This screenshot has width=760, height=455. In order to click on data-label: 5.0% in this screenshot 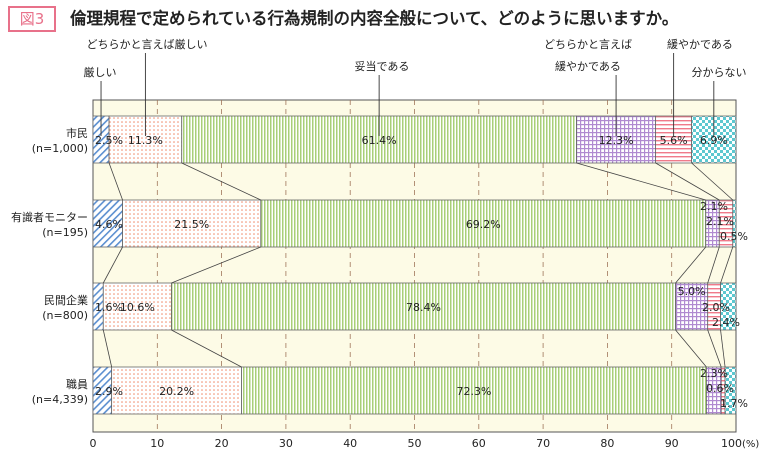, I will do `click(692, 291)`.